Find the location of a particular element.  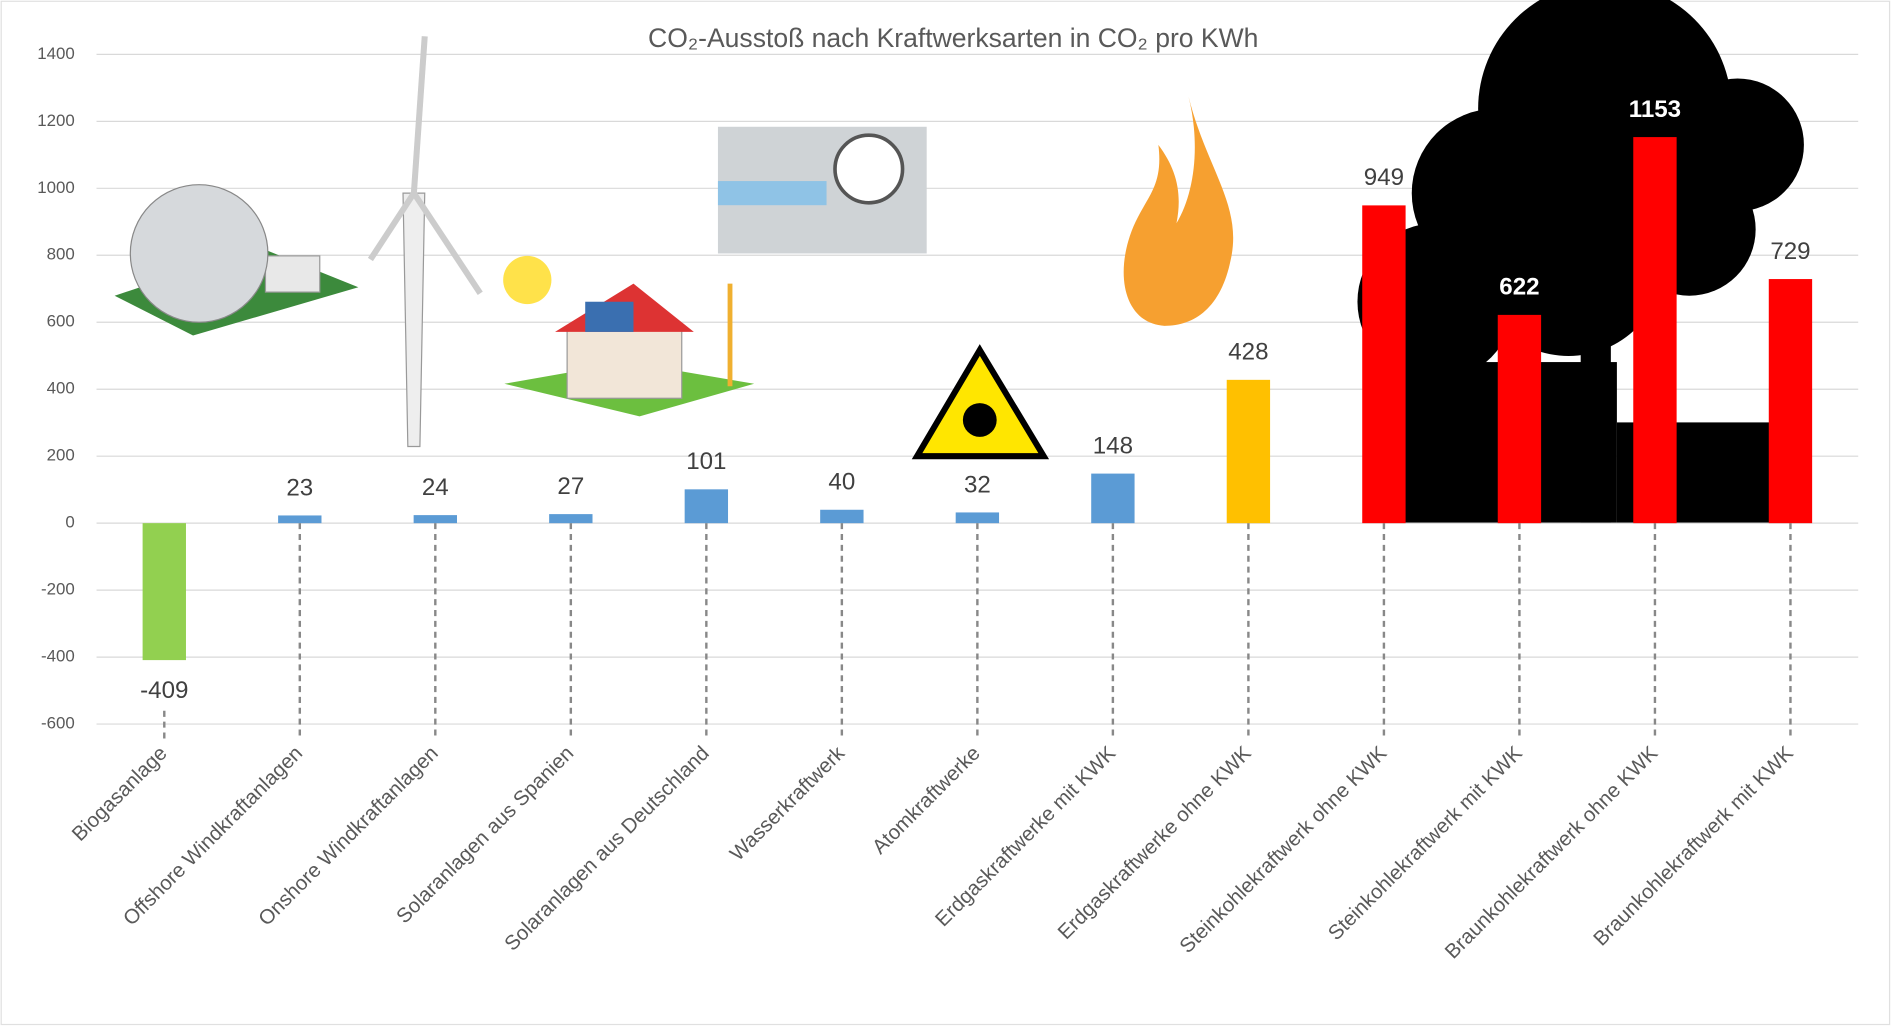

value-label: 24 is located at coordinates (435, 487).